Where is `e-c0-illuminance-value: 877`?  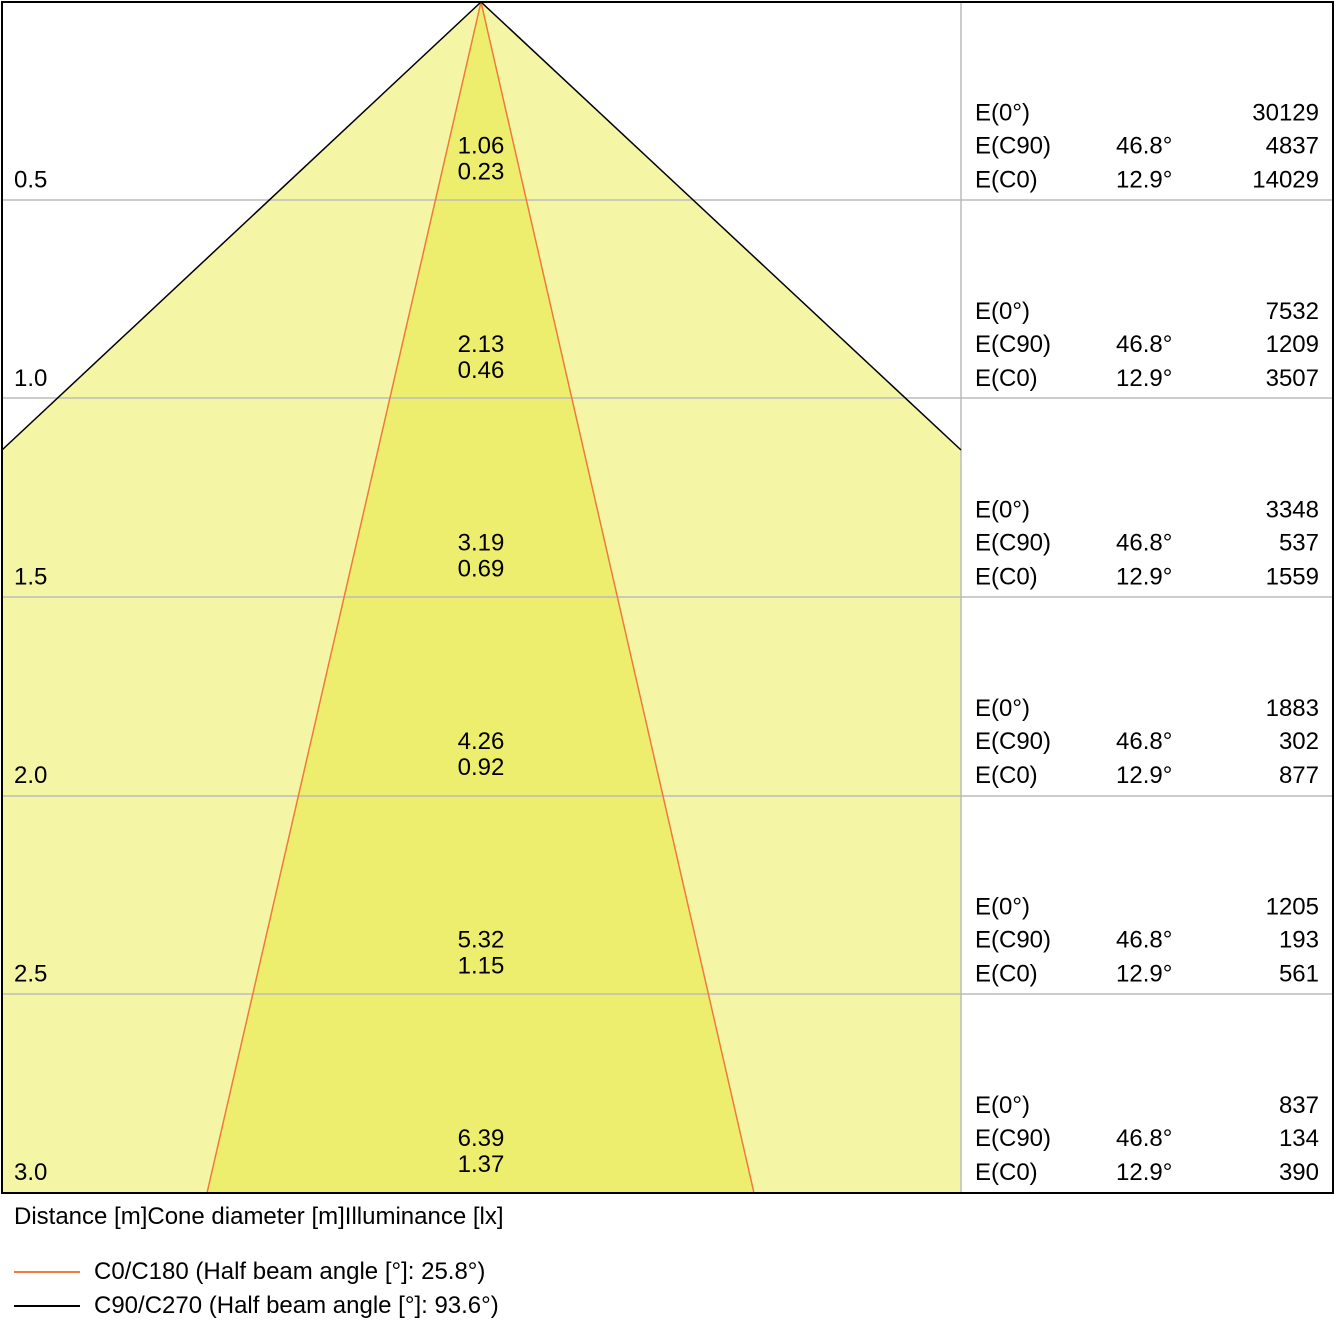
e-c0-illuminance-value: 877 is located at coordinates (1299, 775).